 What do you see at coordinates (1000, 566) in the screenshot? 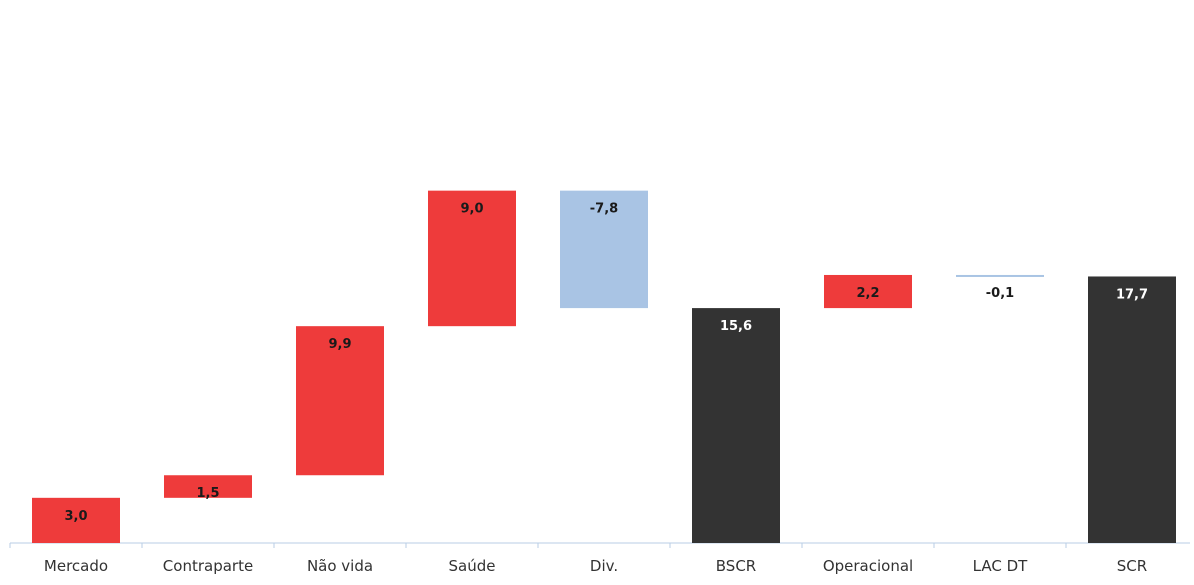
I see `x-tick-label: LAC DT` at bounding box center [1000, 566].